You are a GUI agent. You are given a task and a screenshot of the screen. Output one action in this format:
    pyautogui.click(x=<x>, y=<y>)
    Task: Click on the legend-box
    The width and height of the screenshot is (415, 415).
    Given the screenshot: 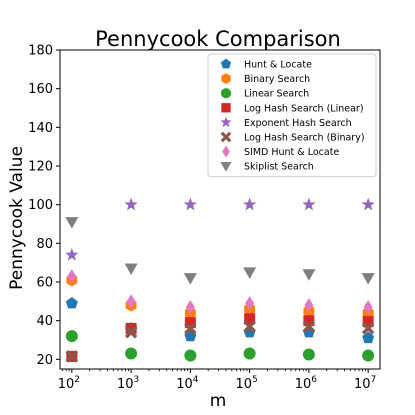 What is the action you would take?
    pyautogui.click(x=292, y=115)
    